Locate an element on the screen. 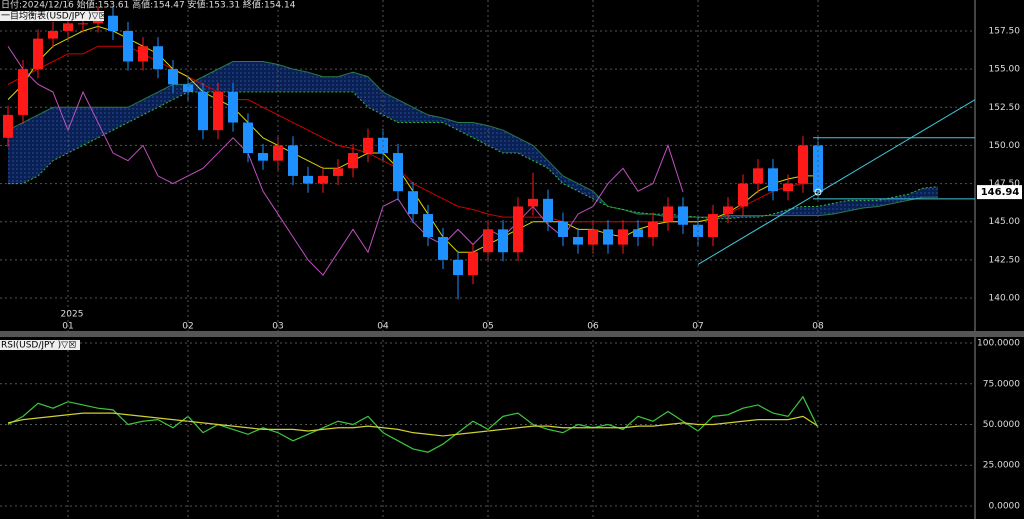  x-tick-label: 02 is located at coordinates (187, 327).